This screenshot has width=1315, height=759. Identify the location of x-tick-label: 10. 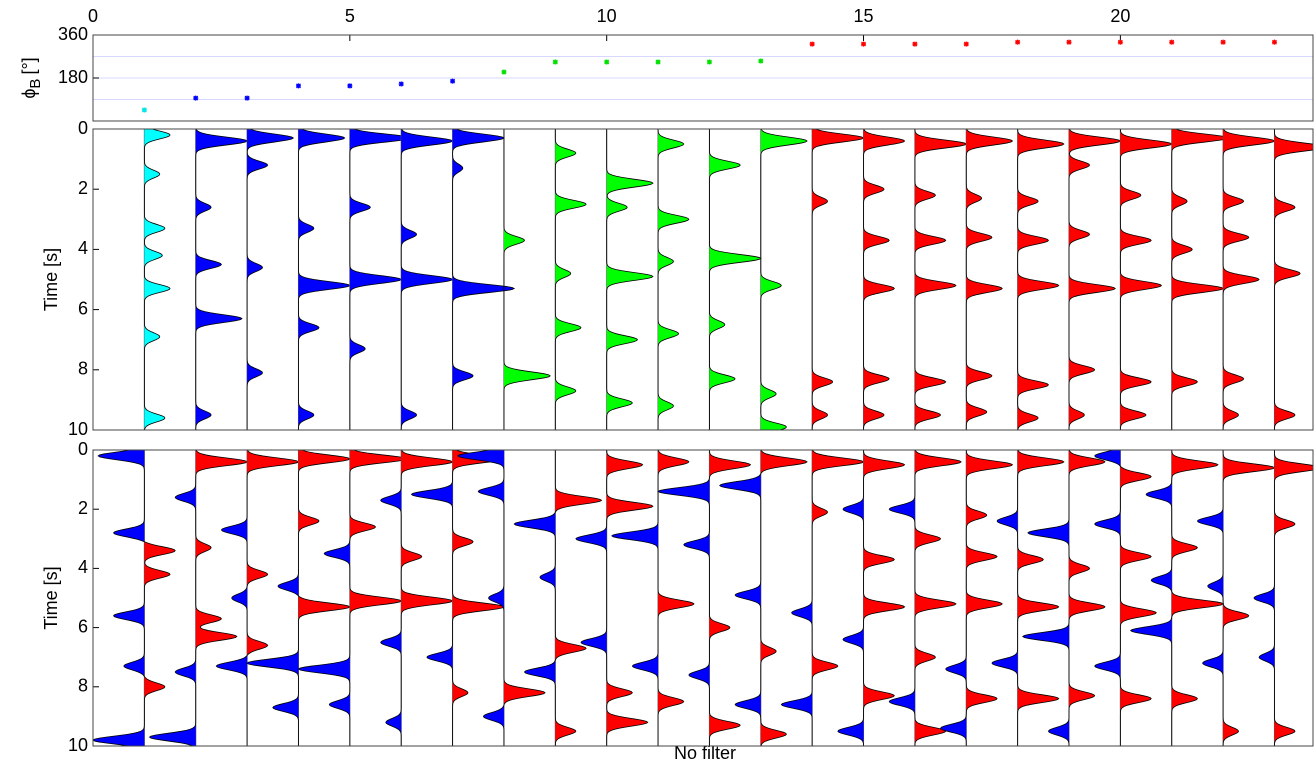
(607, 16).